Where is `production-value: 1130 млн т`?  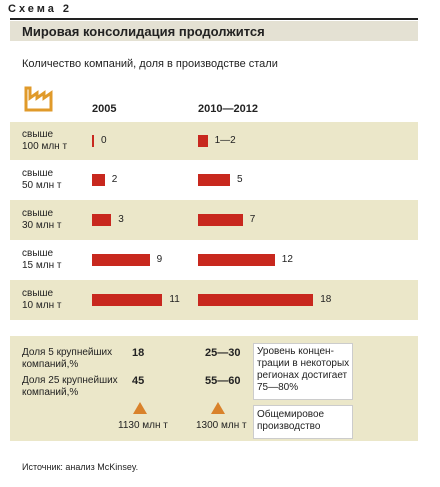 production-value: 1130 млн т is located at coordinates (143, 425).